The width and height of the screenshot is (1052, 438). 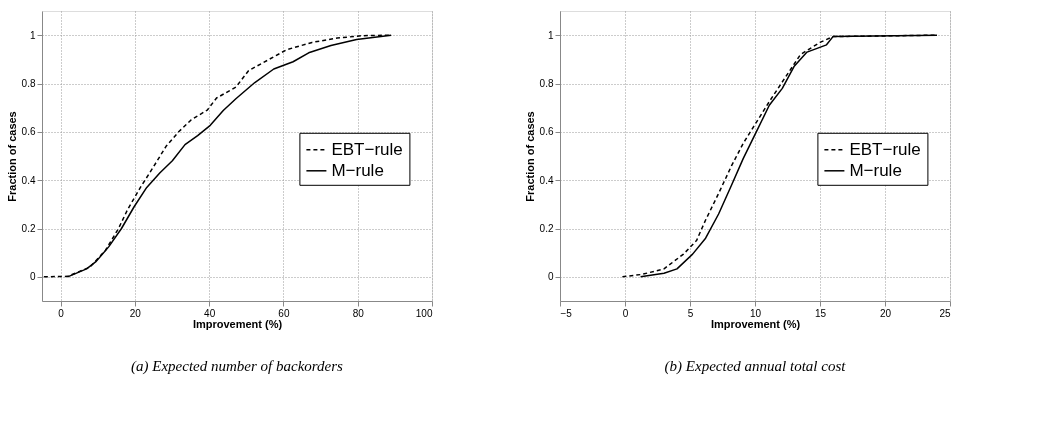 What do you see at coordinates (945, 313) in the screenshot?
I see `x-tick-label: 25` at bounding box center [945, 313].